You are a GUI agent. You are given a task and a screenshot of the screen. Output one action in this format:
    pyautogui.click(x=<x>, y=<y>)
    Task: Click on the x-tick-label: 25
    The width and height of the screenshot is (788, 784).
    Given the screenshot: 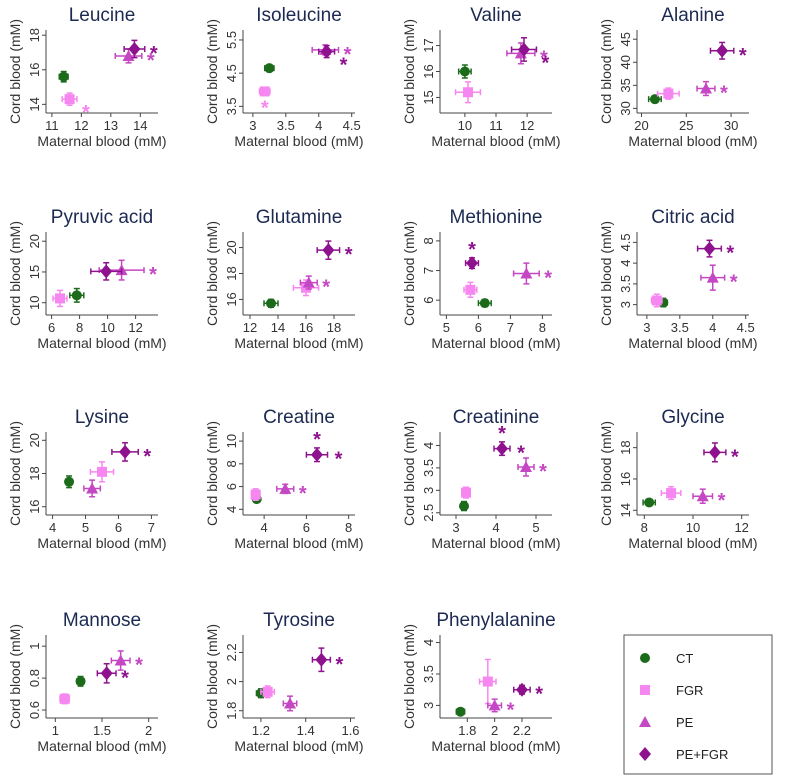 What is the action you would take?
    pyautogui.click(x=686, y=125)
    